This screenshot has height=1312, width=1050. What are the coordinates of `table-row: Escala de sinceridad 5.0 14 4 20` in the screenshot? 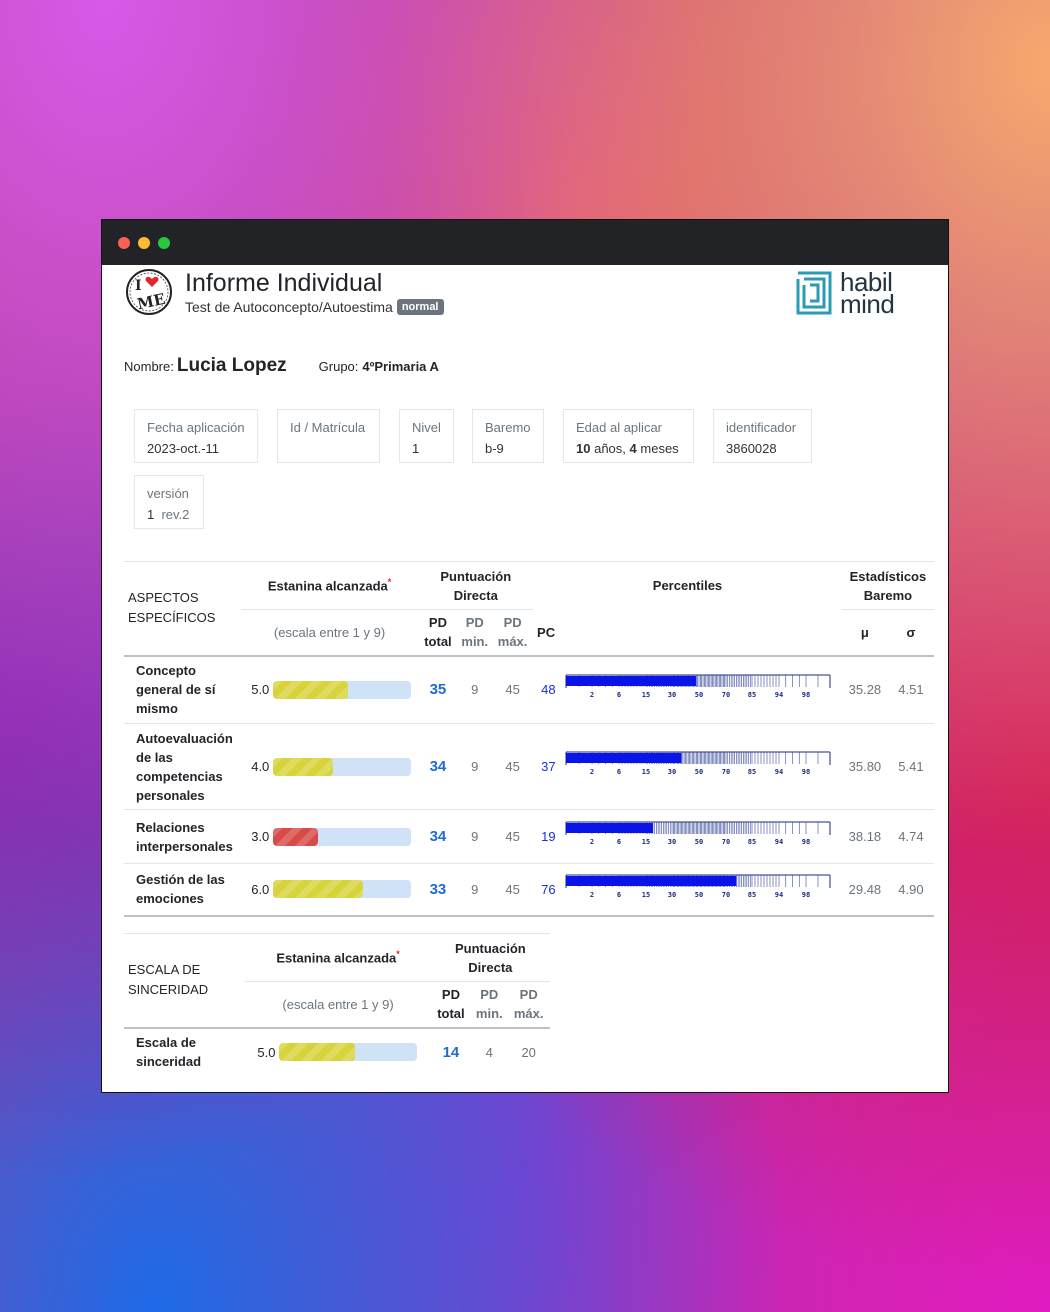 It's located at (337, 1051).